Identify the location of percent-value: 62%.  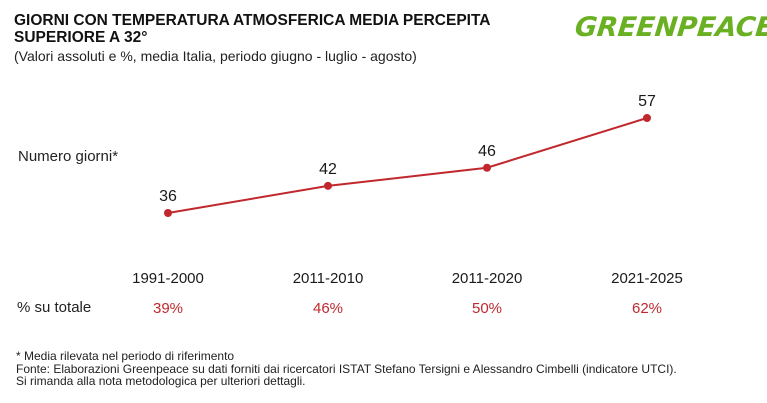
(647, 308).